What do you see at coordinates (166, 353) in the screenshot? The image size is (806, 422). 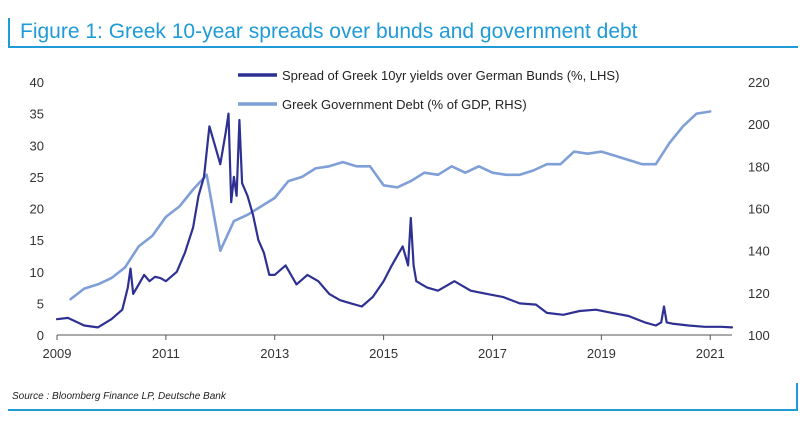 I see `x-tick-label: 2011` at bounding box center [166, 353].